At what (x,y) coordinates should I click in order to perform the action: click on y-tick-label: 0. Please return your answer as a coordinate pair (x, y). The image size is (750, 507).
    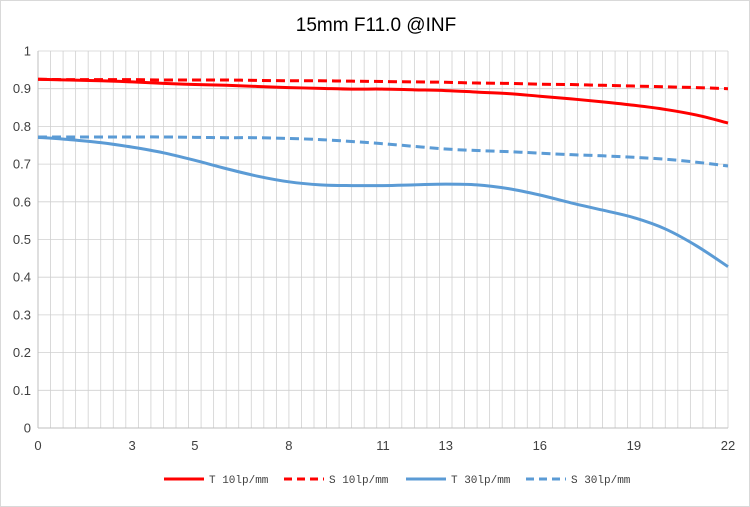
    Looking at the image, I should click on (27, 428).